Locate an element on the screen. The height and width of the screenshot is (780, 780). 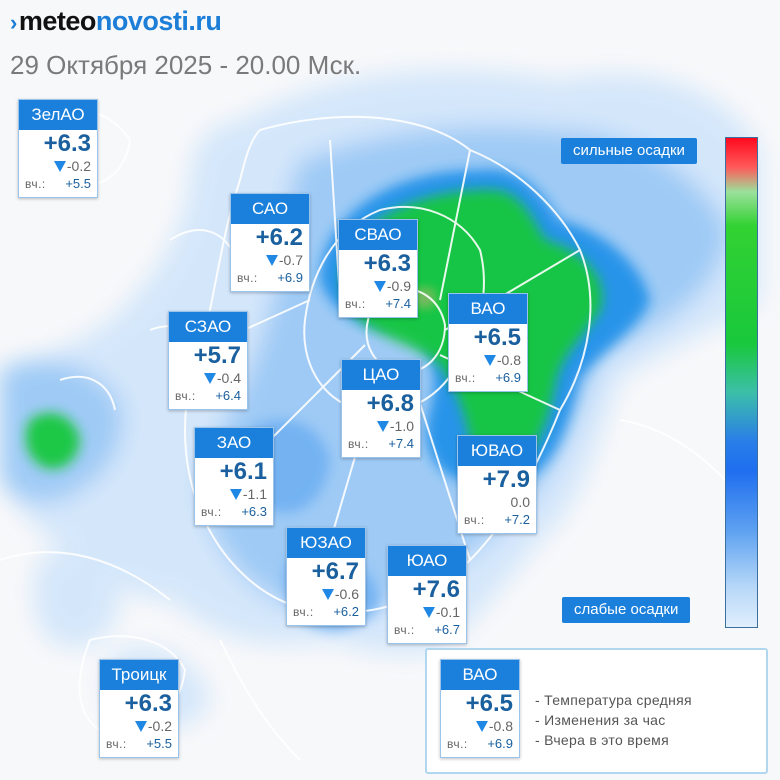
district-card-8: ЮЗАО +6.7 -0.6 вч.: +6.2 is located at coordinates (326, 576).